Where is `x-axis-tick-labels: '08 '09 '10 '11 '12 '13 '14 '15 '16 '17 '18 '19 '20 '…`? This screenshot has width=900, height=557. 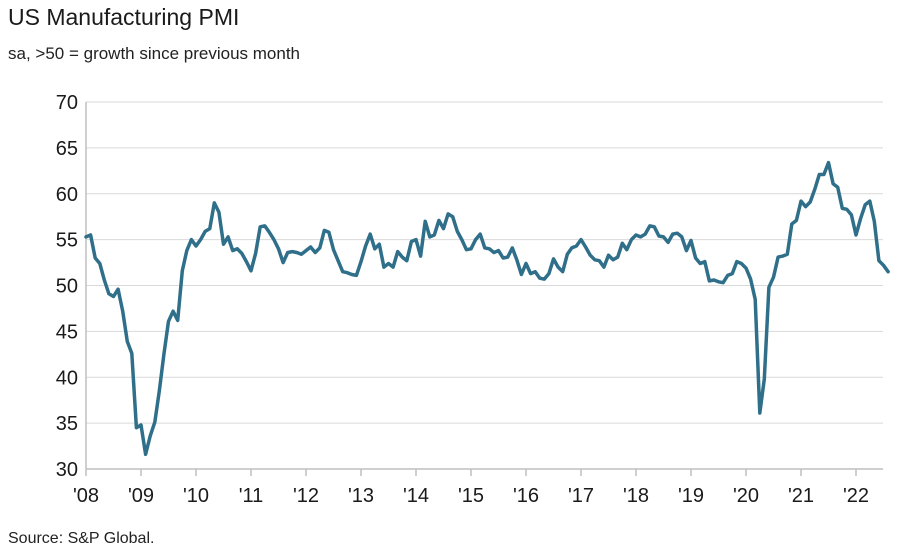
x-axis-tick-labels: '08 '09 '10 '11 '12 '13 '14 '15 '16 '17 '18 '19 '20 '… is located at coordinates (471, 488).